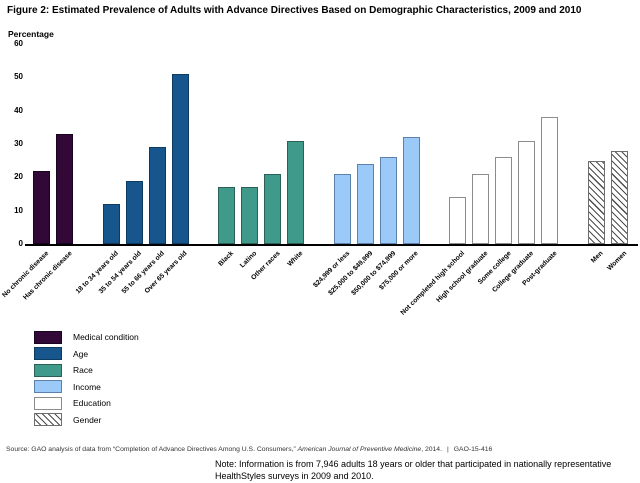 This screenshot has height=483, width=640. Describe the element at coordinates (272, 209) in the screenshot. I see `bar-other-races` at that location.